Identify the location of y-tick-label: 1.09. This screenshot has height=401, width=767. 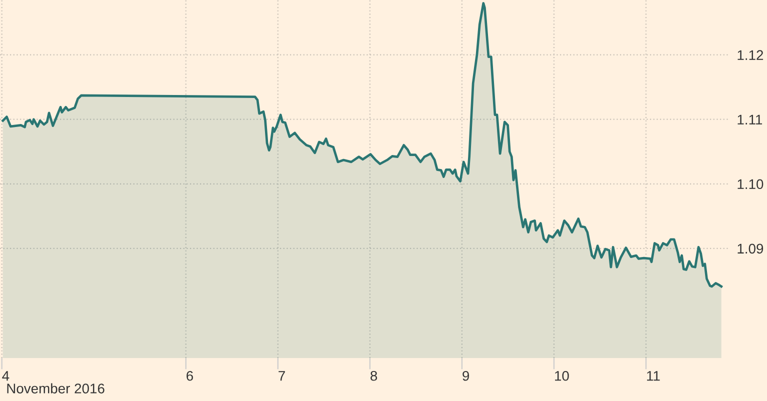
(751, 249).